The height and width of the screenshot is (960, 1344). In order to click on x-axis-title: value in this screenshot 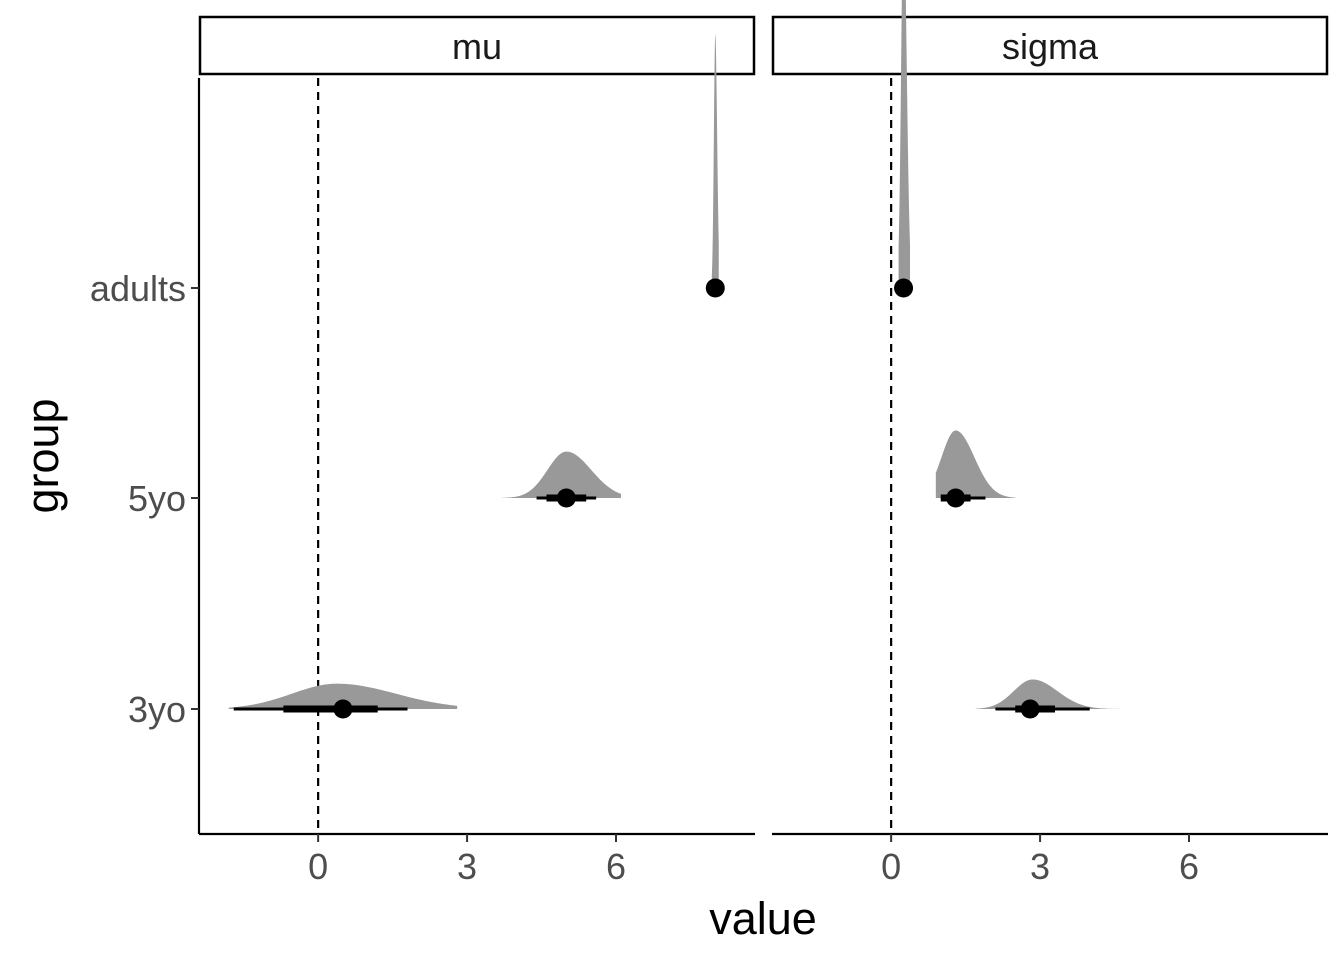, I will do `click(763, 918)`.